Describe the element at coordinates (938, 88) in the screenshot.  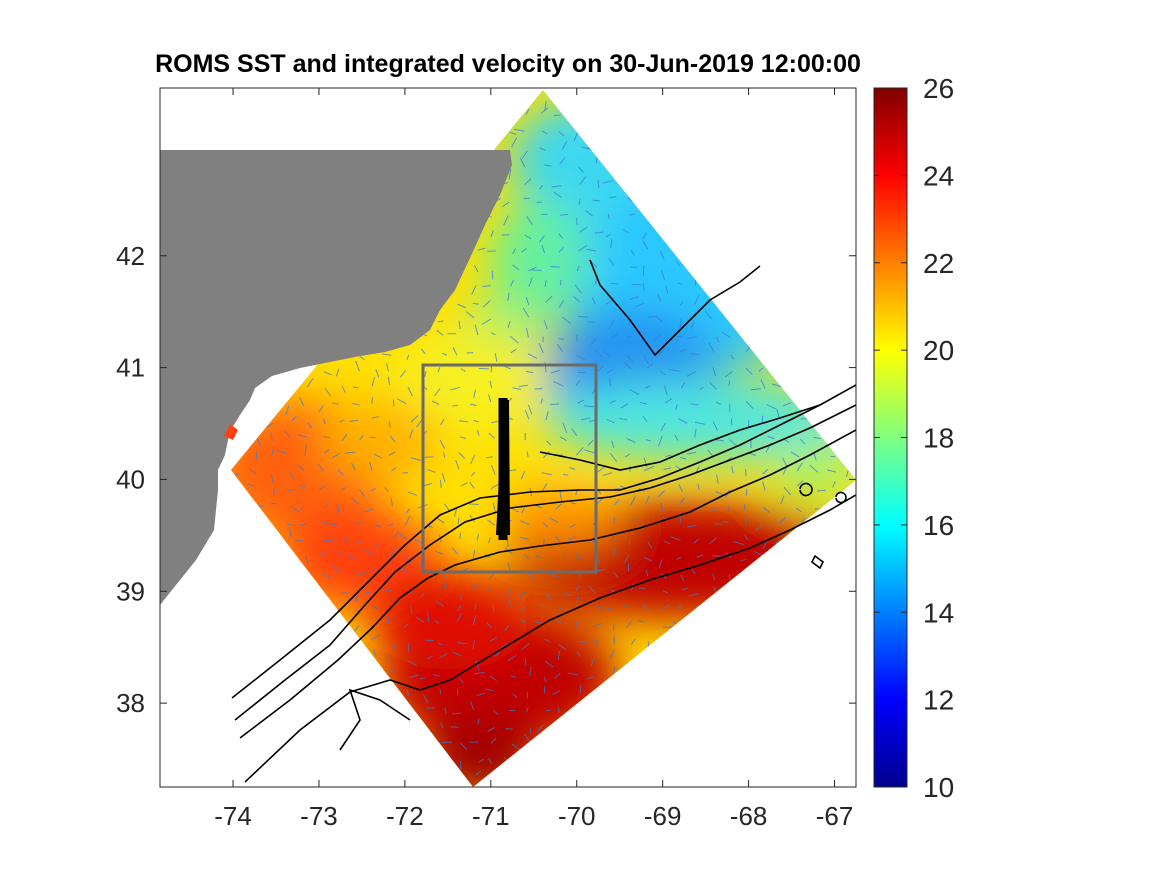
I see `colorbar-tick-label: 26` at that location.